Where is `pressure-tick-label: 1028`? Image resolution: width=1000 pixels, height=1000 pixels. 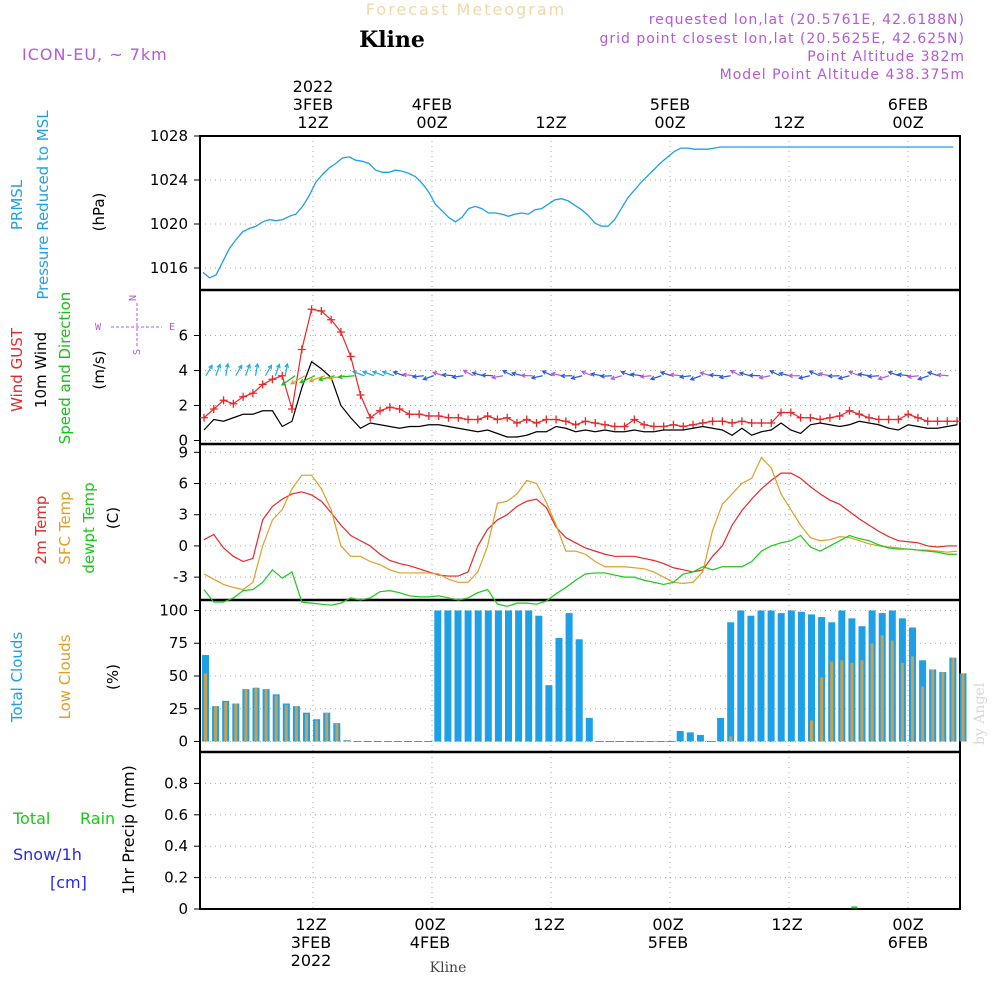
pressure-tick-label: 1028 is located at coordinates (169, 136).